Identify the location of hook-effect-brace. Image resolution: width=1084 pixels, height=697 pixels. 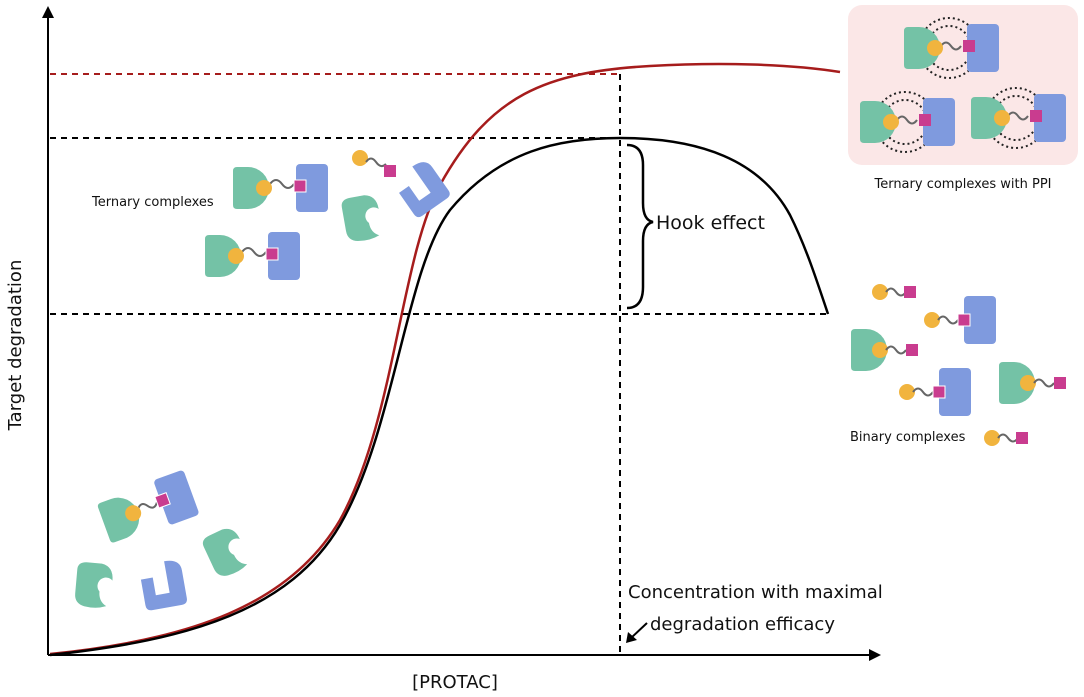
(640, 226).